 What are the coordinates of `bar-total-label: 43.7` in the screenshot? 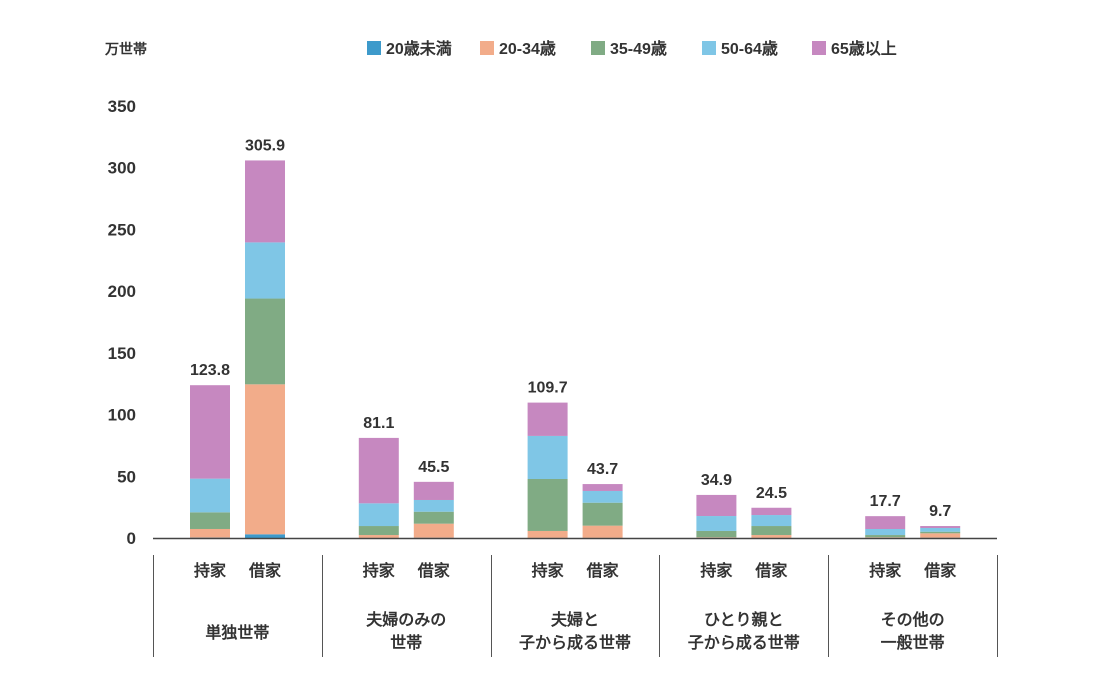 It's located at (602, 469).